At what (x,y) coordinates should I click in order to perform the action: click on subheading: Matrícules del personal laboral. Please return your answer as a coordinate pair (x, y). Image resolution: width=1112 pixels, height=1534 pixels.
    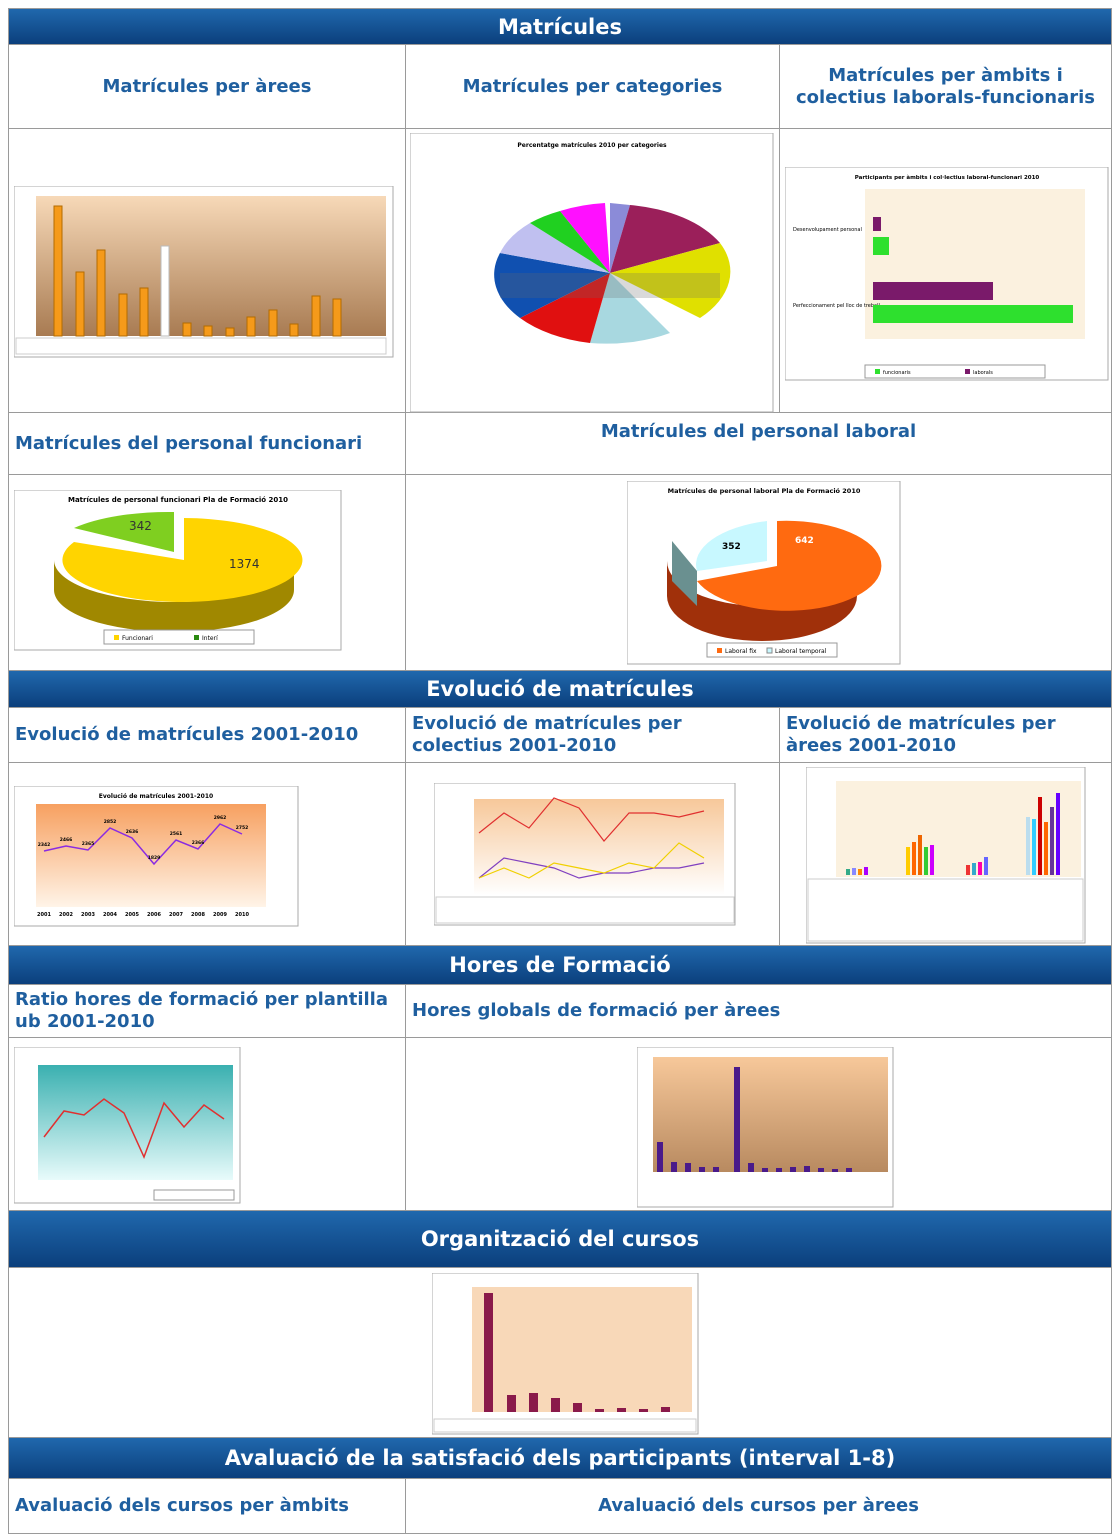
    Looking at the image, I should click on (758, 443).